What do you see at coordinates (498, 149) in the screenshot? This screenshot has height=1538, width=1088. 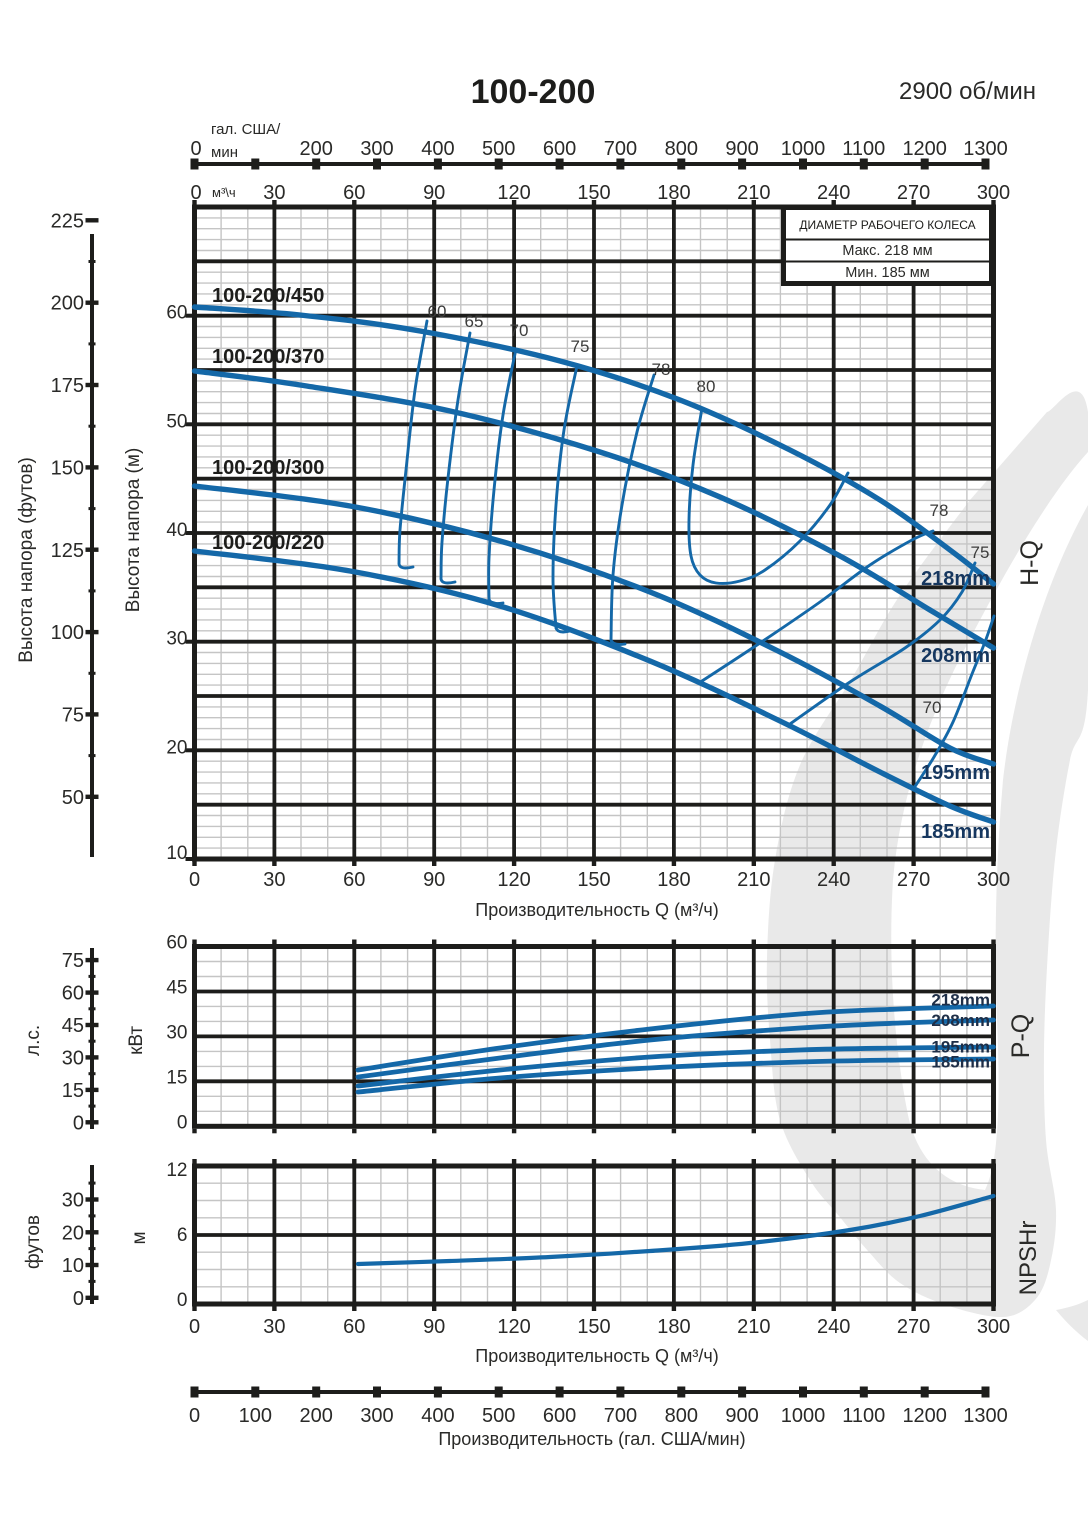 I see `svg-text: 500` at bounding box center [498, 149].